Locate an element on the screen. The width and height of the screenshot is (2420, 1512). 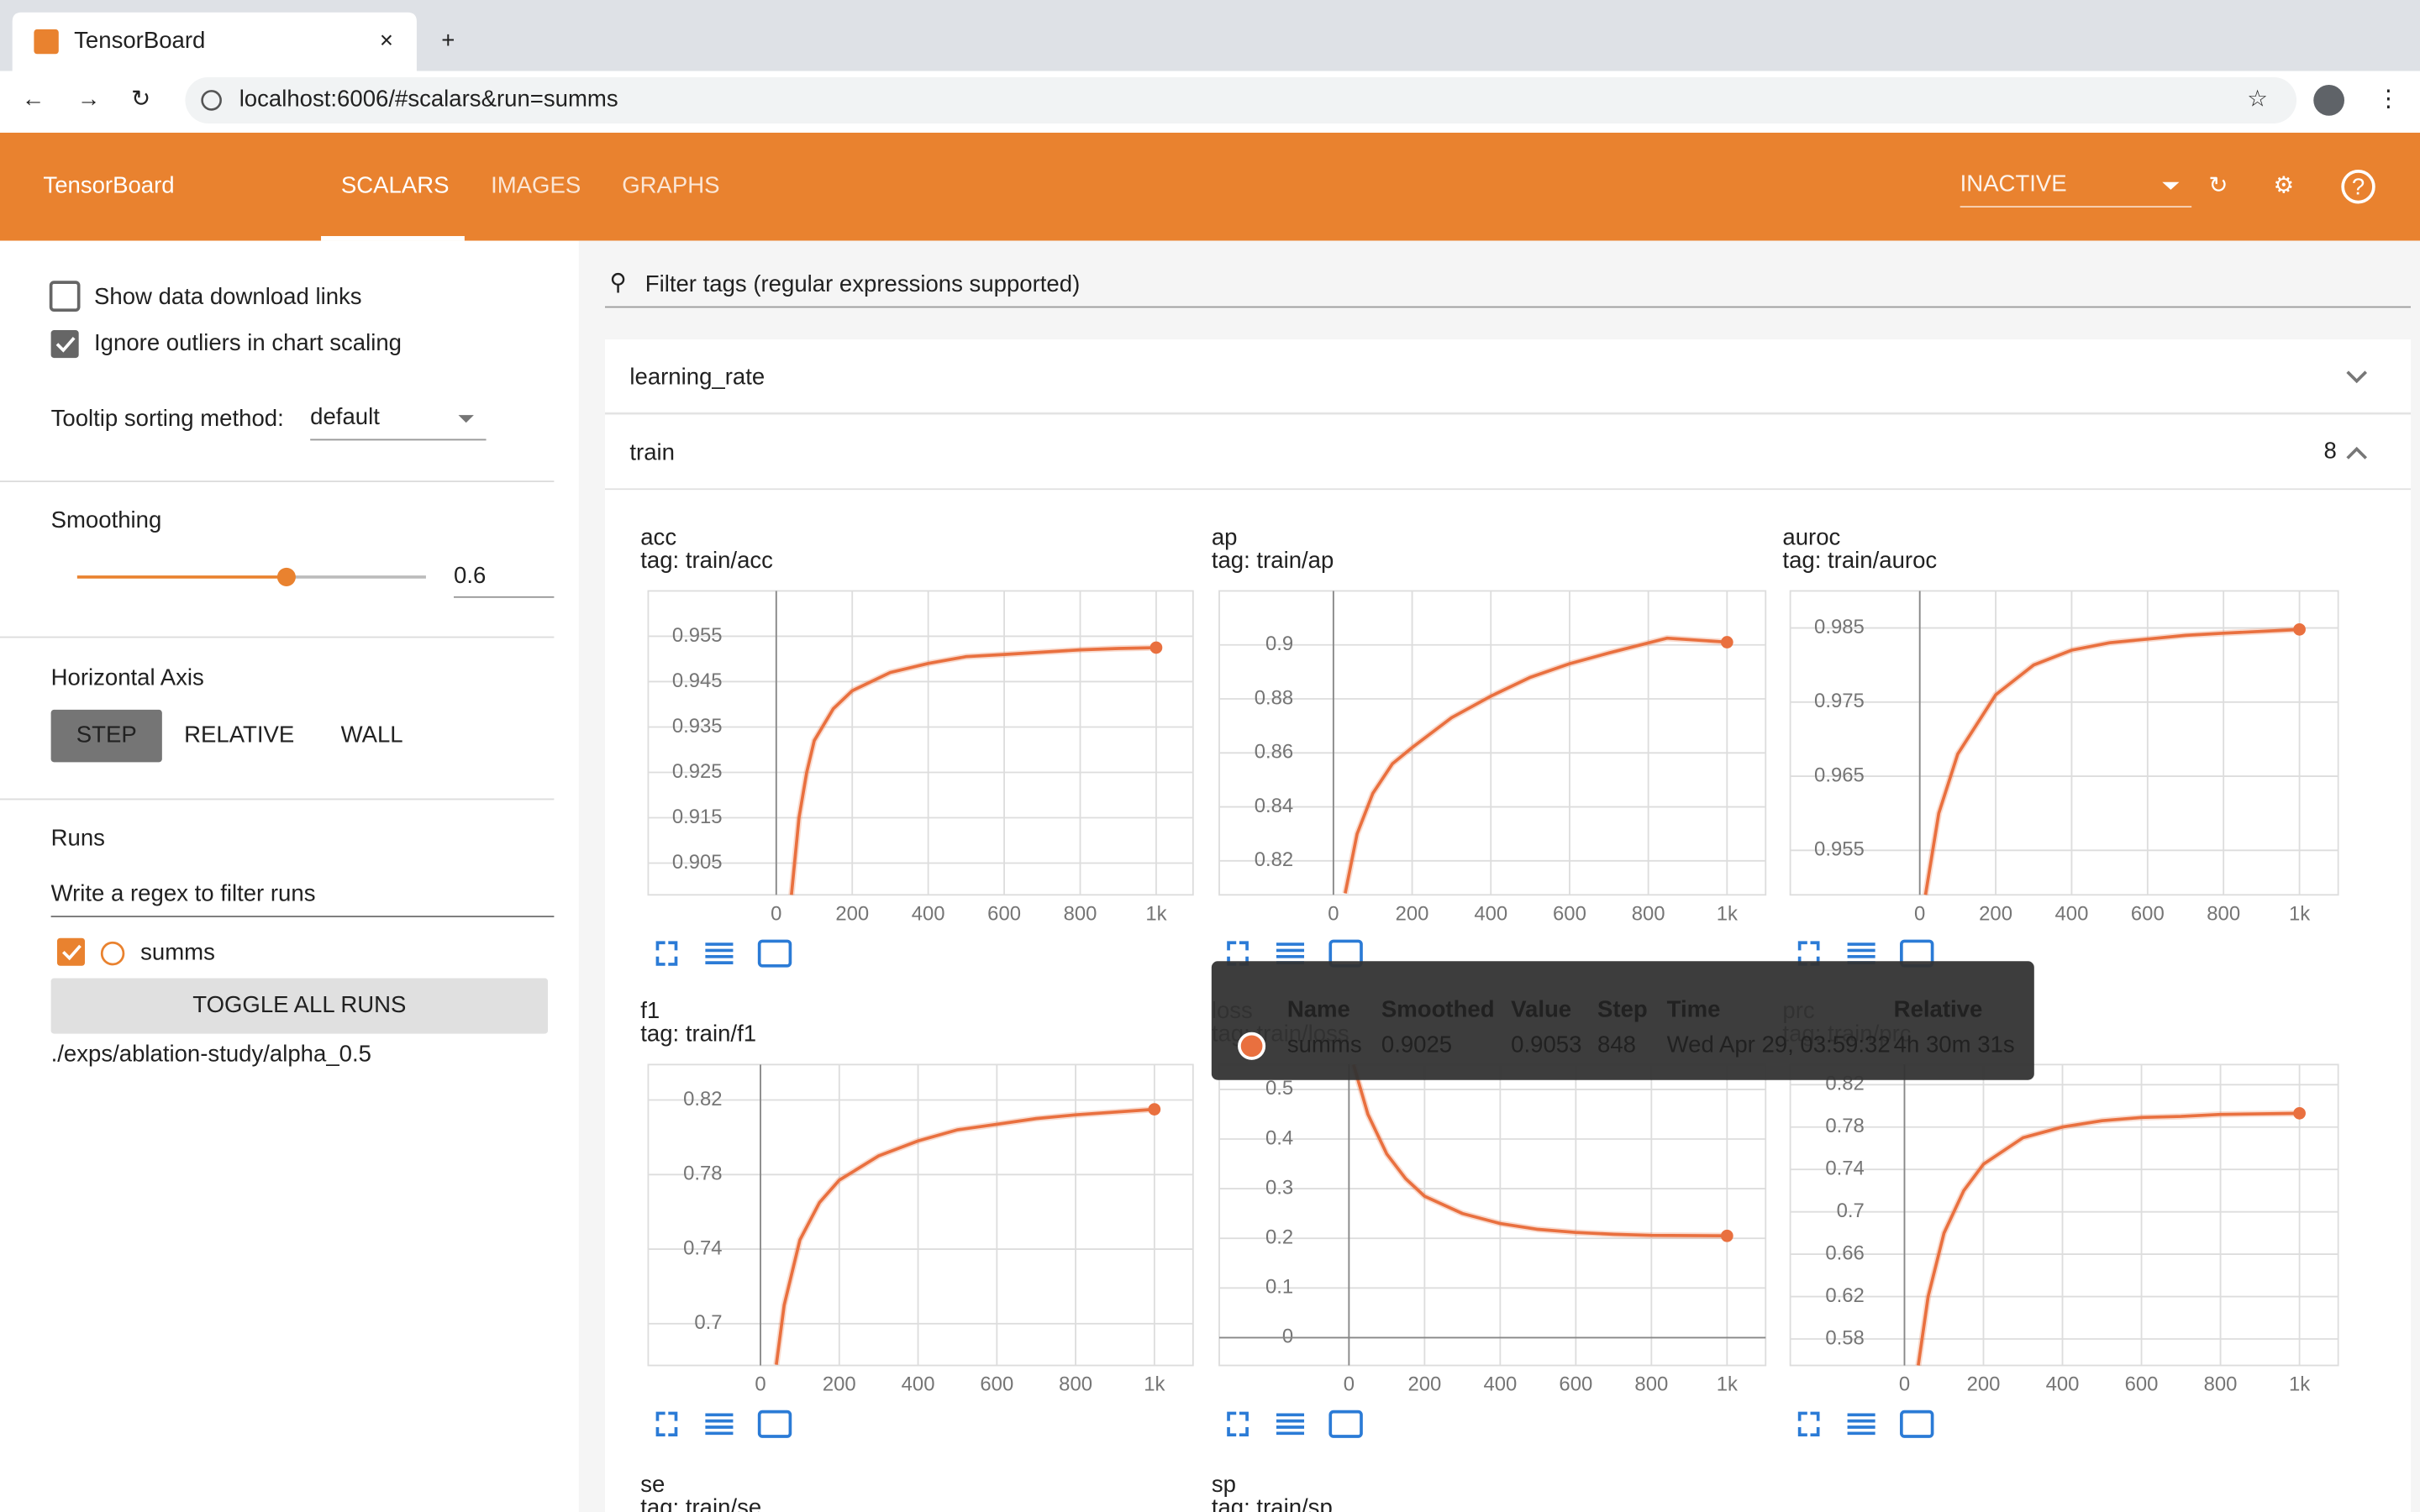
check is located at coordinates (72, 952).